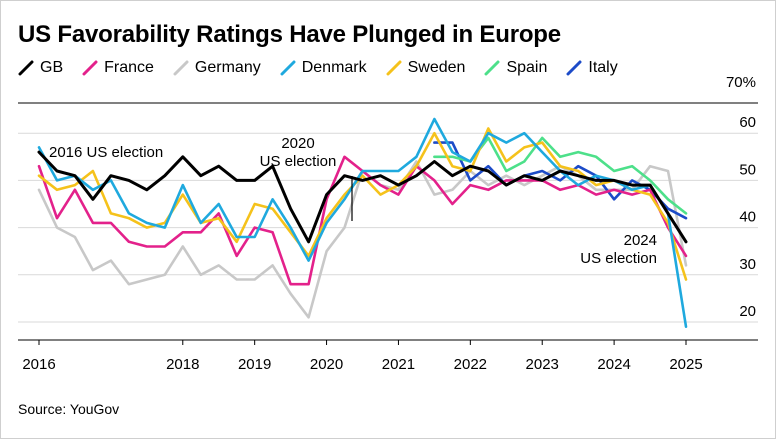 This screenshot has width=776, height=439. What do you see at coordinates (38, 364) in the screenshot?
I see `x-tick-label: 2016` at bounding box center [38, 364].